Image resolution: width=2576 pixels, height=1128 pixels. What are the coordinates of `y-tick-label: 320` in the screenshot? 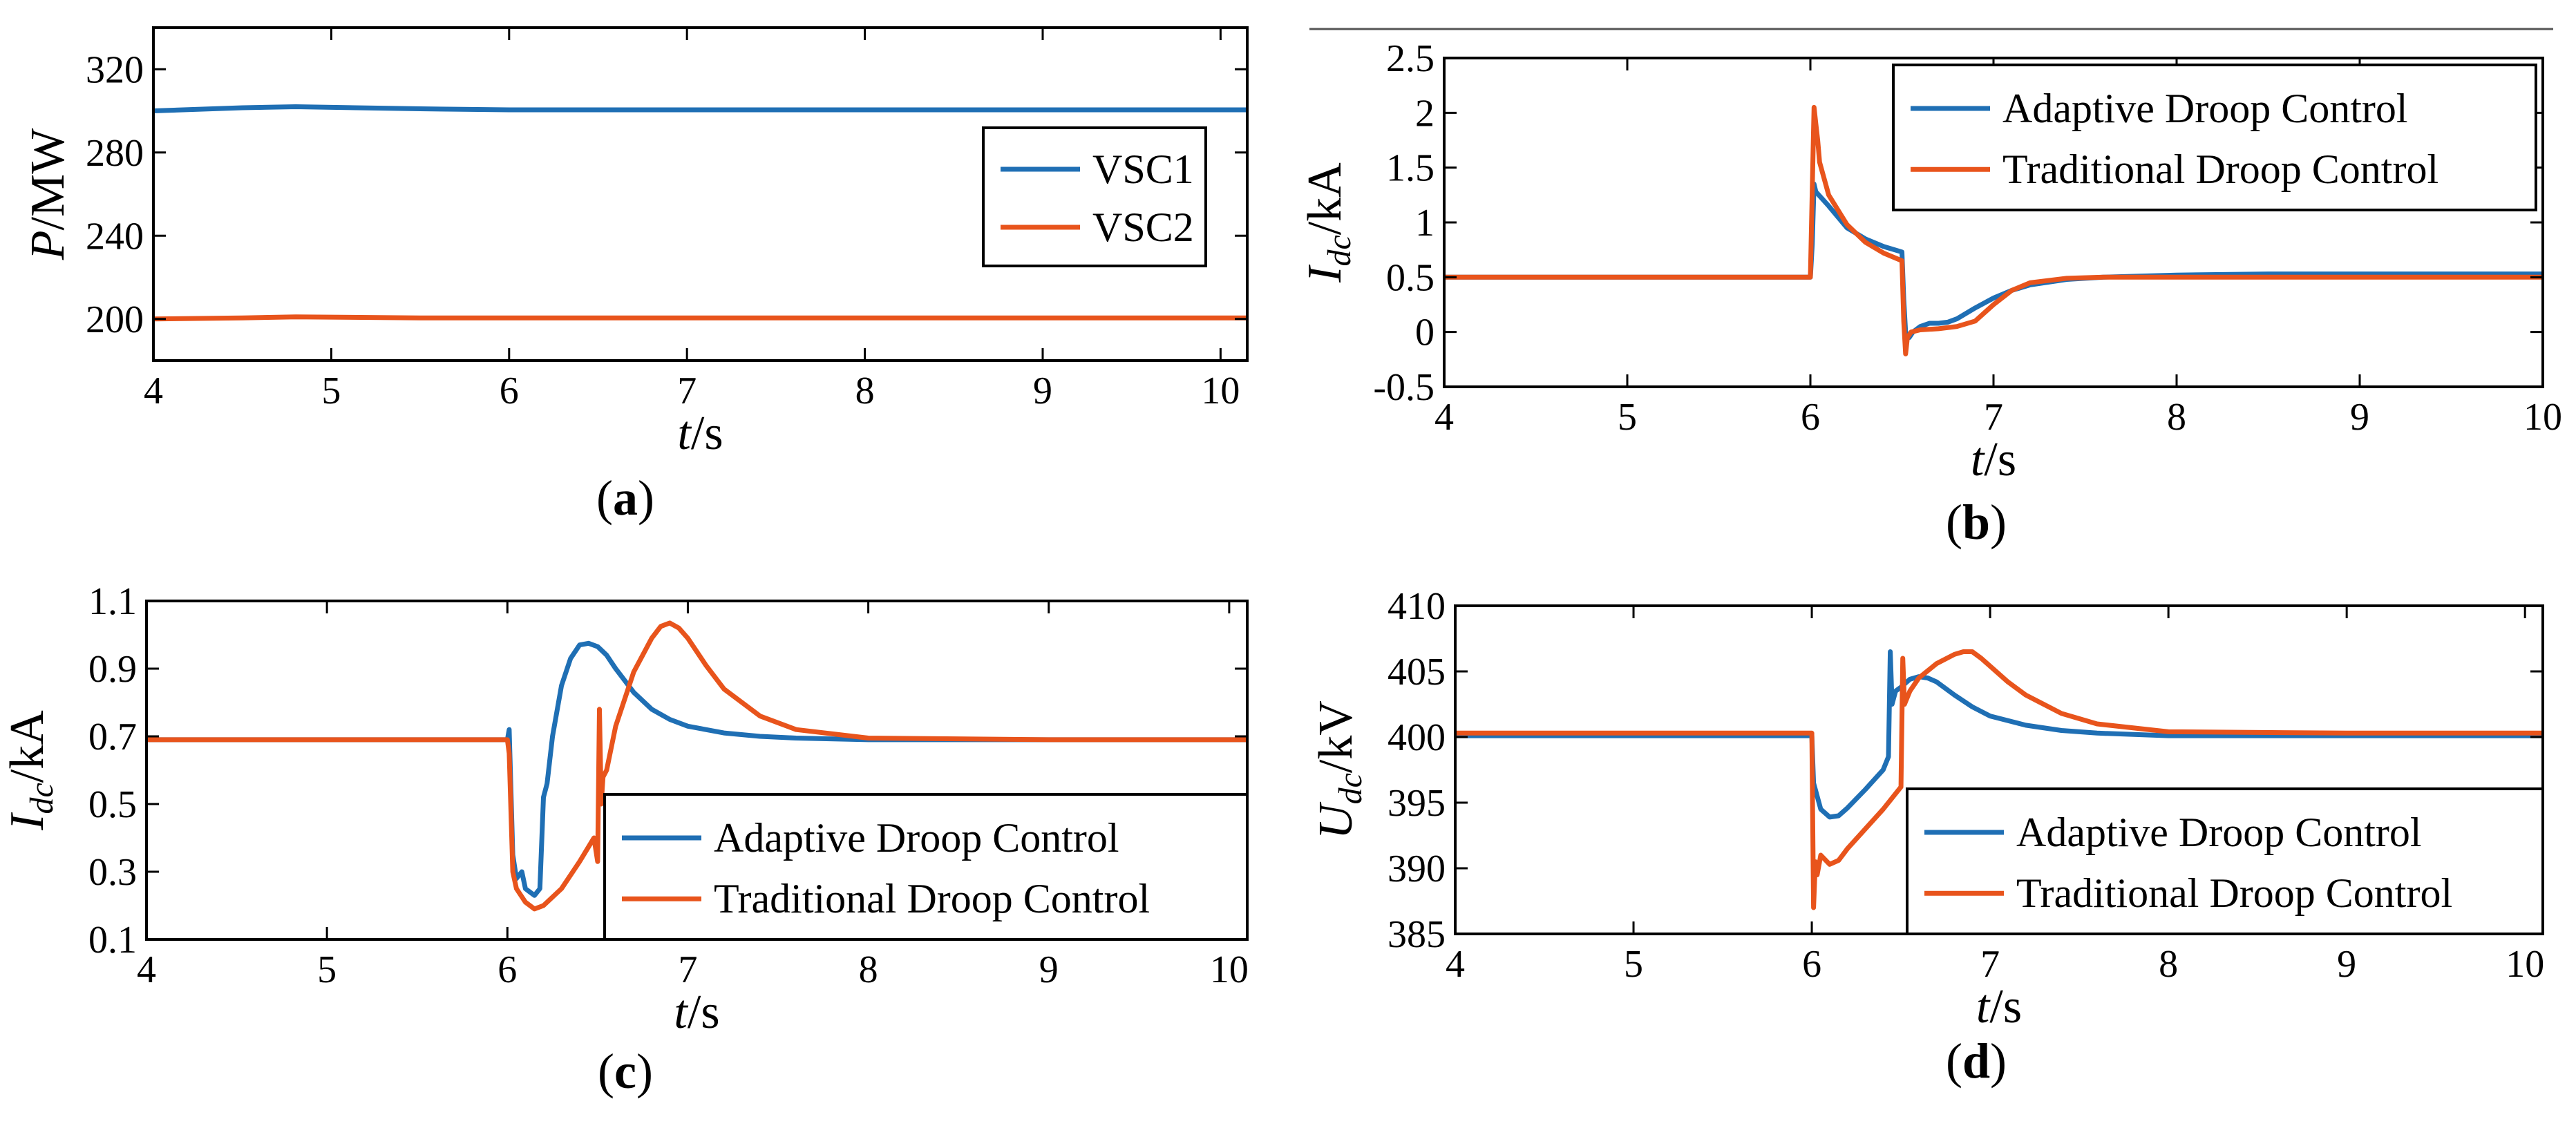 It's located at (115, 69).